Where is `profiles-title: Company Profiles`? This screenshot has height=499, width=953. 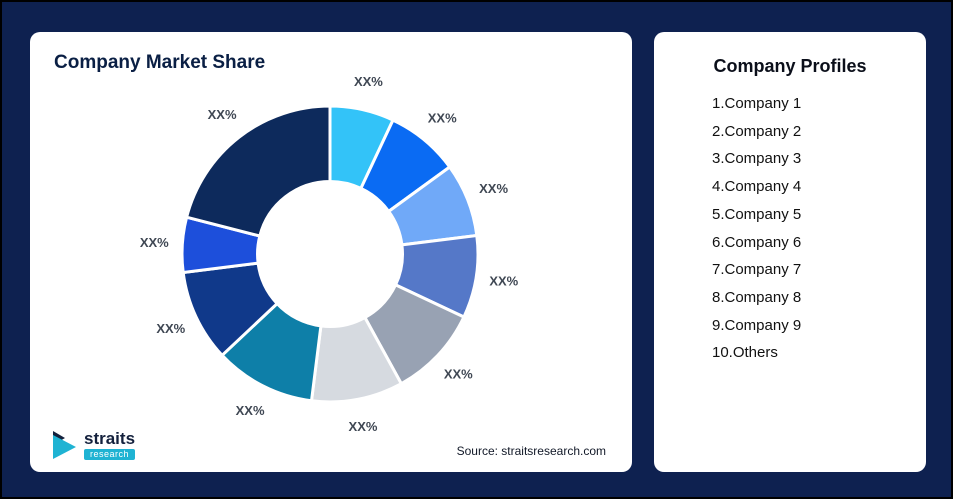
profiles-title: Company Profiles is located at coordinates (790, 66).